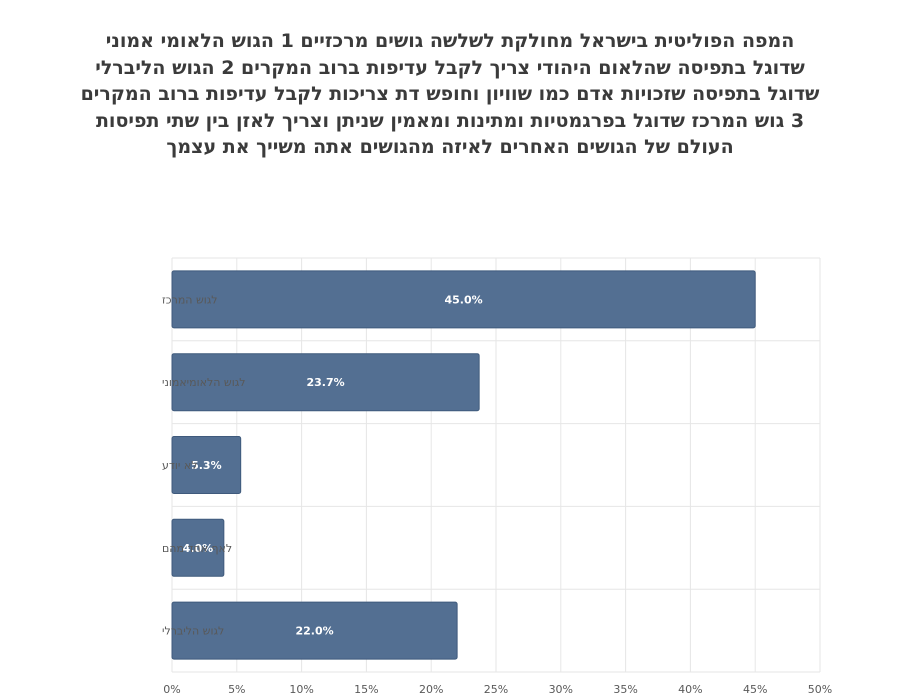  I want to click on bar-value-label: 23.7%, so click(325, 382).